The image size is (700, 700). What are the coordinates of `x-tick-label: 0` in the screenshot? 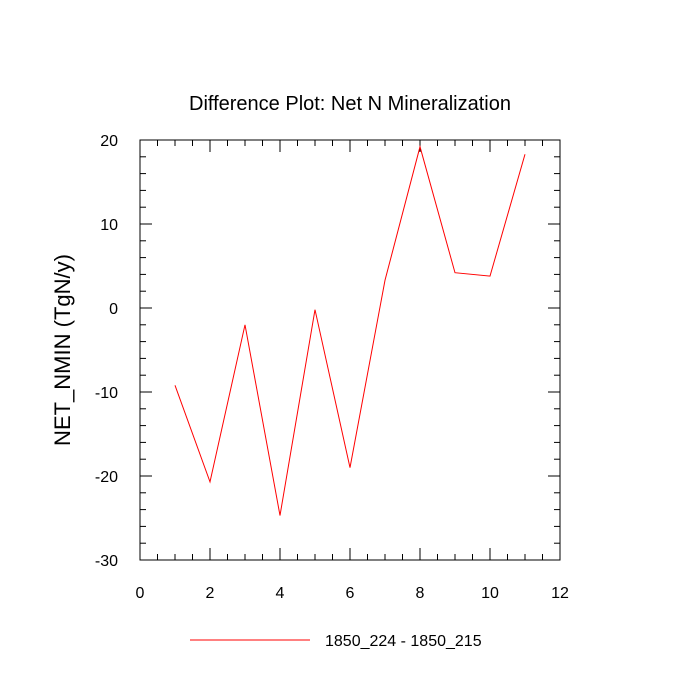 It's located at (140, 593).